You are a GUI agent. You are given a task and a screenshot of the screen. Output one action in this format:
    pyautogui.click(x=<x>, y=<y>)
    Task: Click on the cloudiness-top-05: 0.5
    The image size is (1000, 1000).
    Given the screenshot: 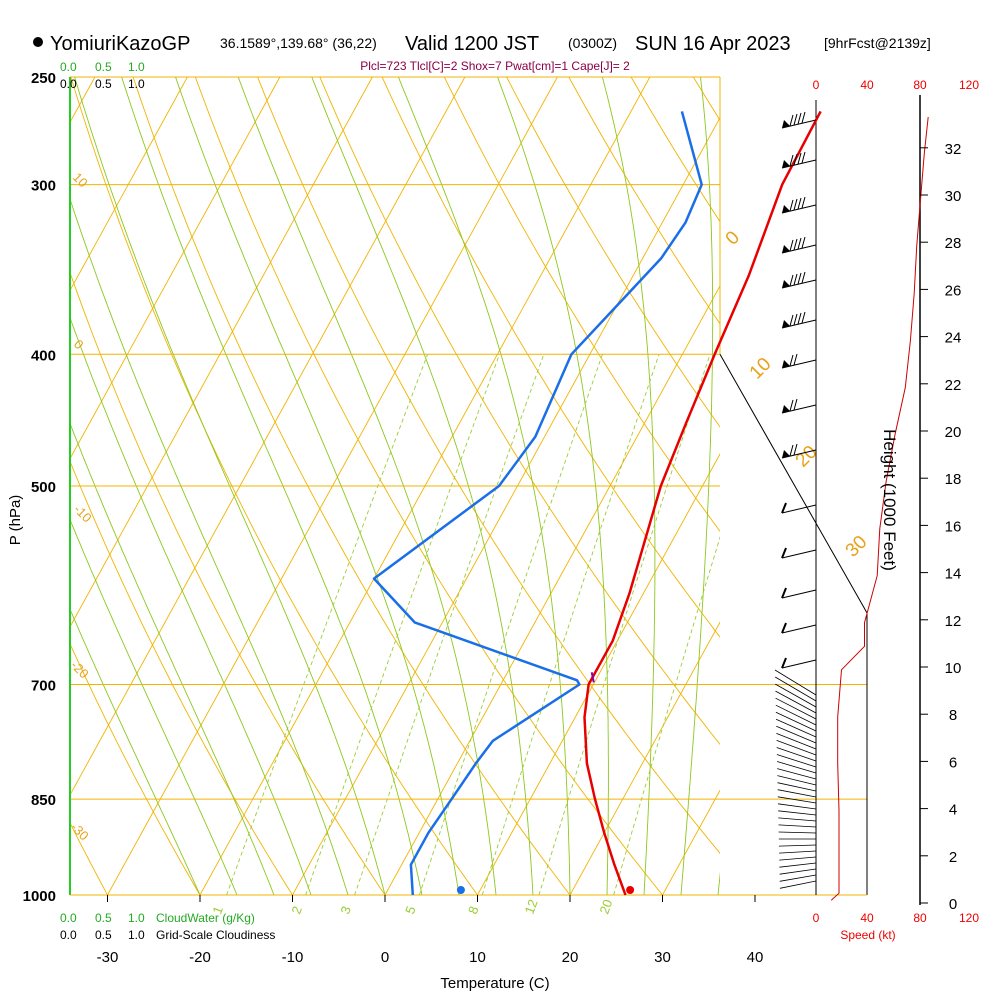 What is the action you would take?
    pyautogui.click(x=103, y=84)
    